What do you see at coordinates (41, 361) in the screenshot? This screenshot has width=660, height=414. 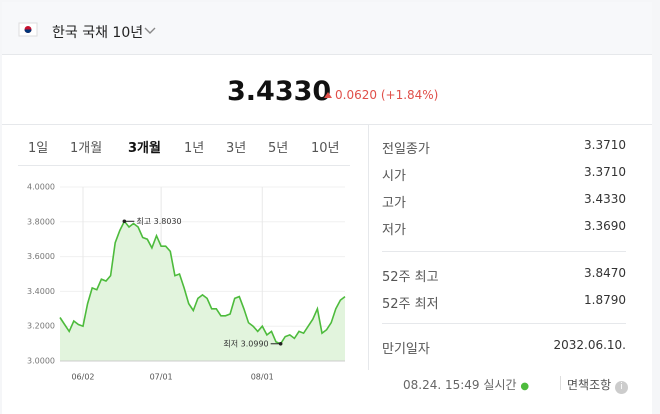 I see `y-tick-label: 3.0000` at bounding box center [41, 361].